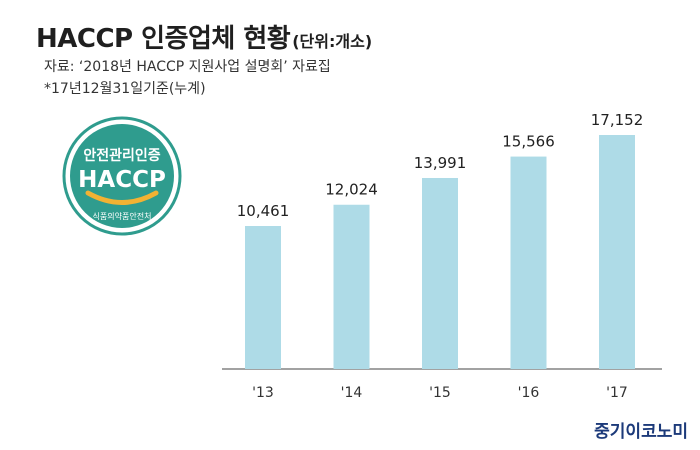 This screenshot has width=700, height=450. What do you see at coordinates (263, 393) in the screenshot?
I see `x-tick-label-0: '13` at bounding box center [263, 393].